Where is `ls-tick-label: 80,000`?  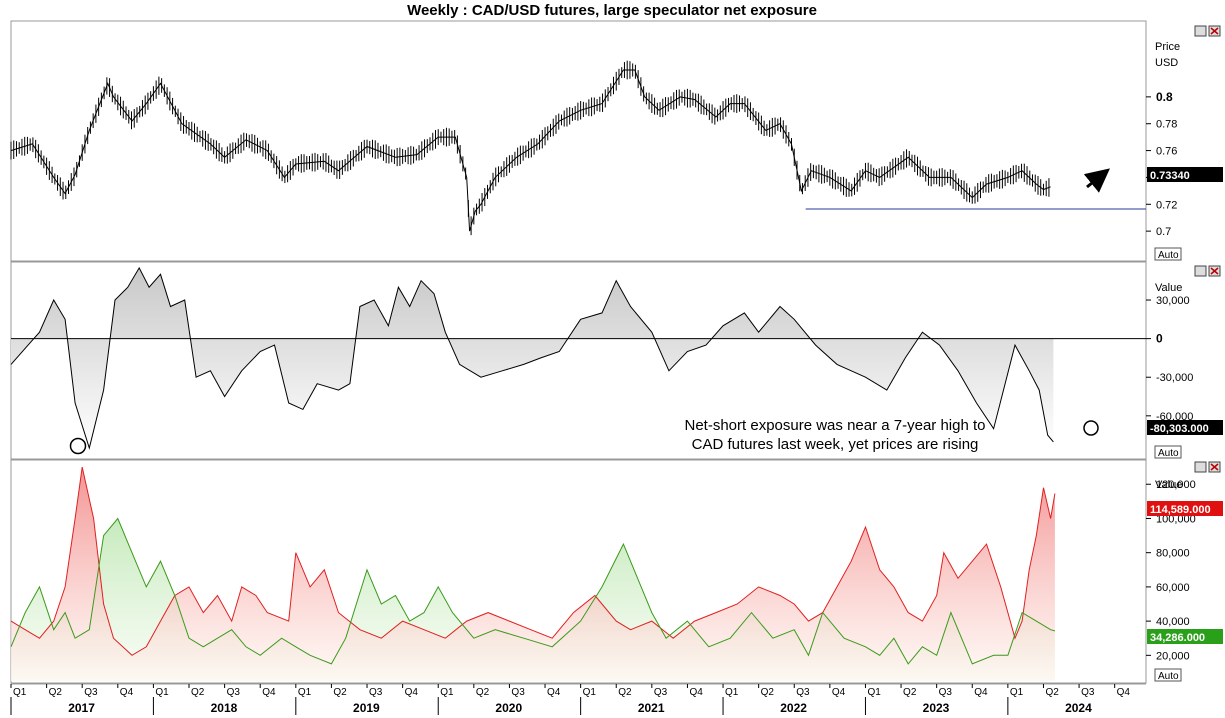 ls-tick-label: 80,000 is located at coordinates (1173, 554).